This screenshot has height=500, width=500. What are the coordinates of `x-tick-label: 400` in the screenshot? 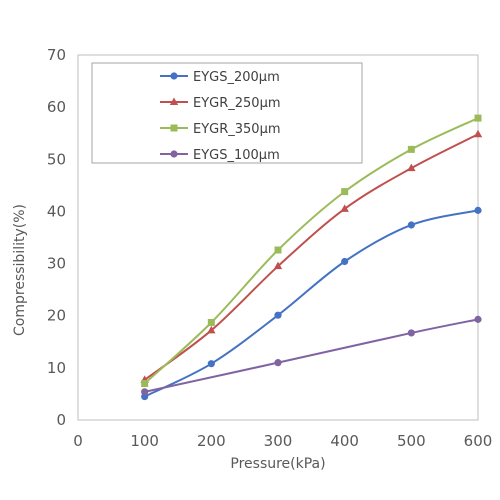 It's located at (344, 441).